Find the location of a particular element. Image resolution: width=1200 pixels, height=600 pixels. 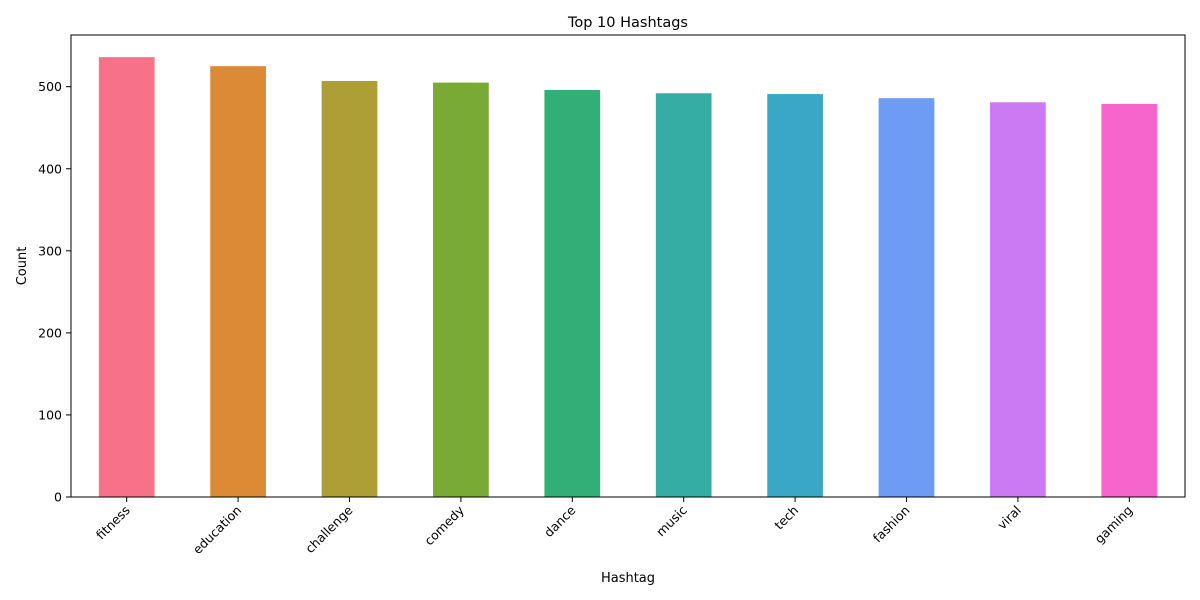

x-tick-label-tech: tech is located at coordinates (786, 518).